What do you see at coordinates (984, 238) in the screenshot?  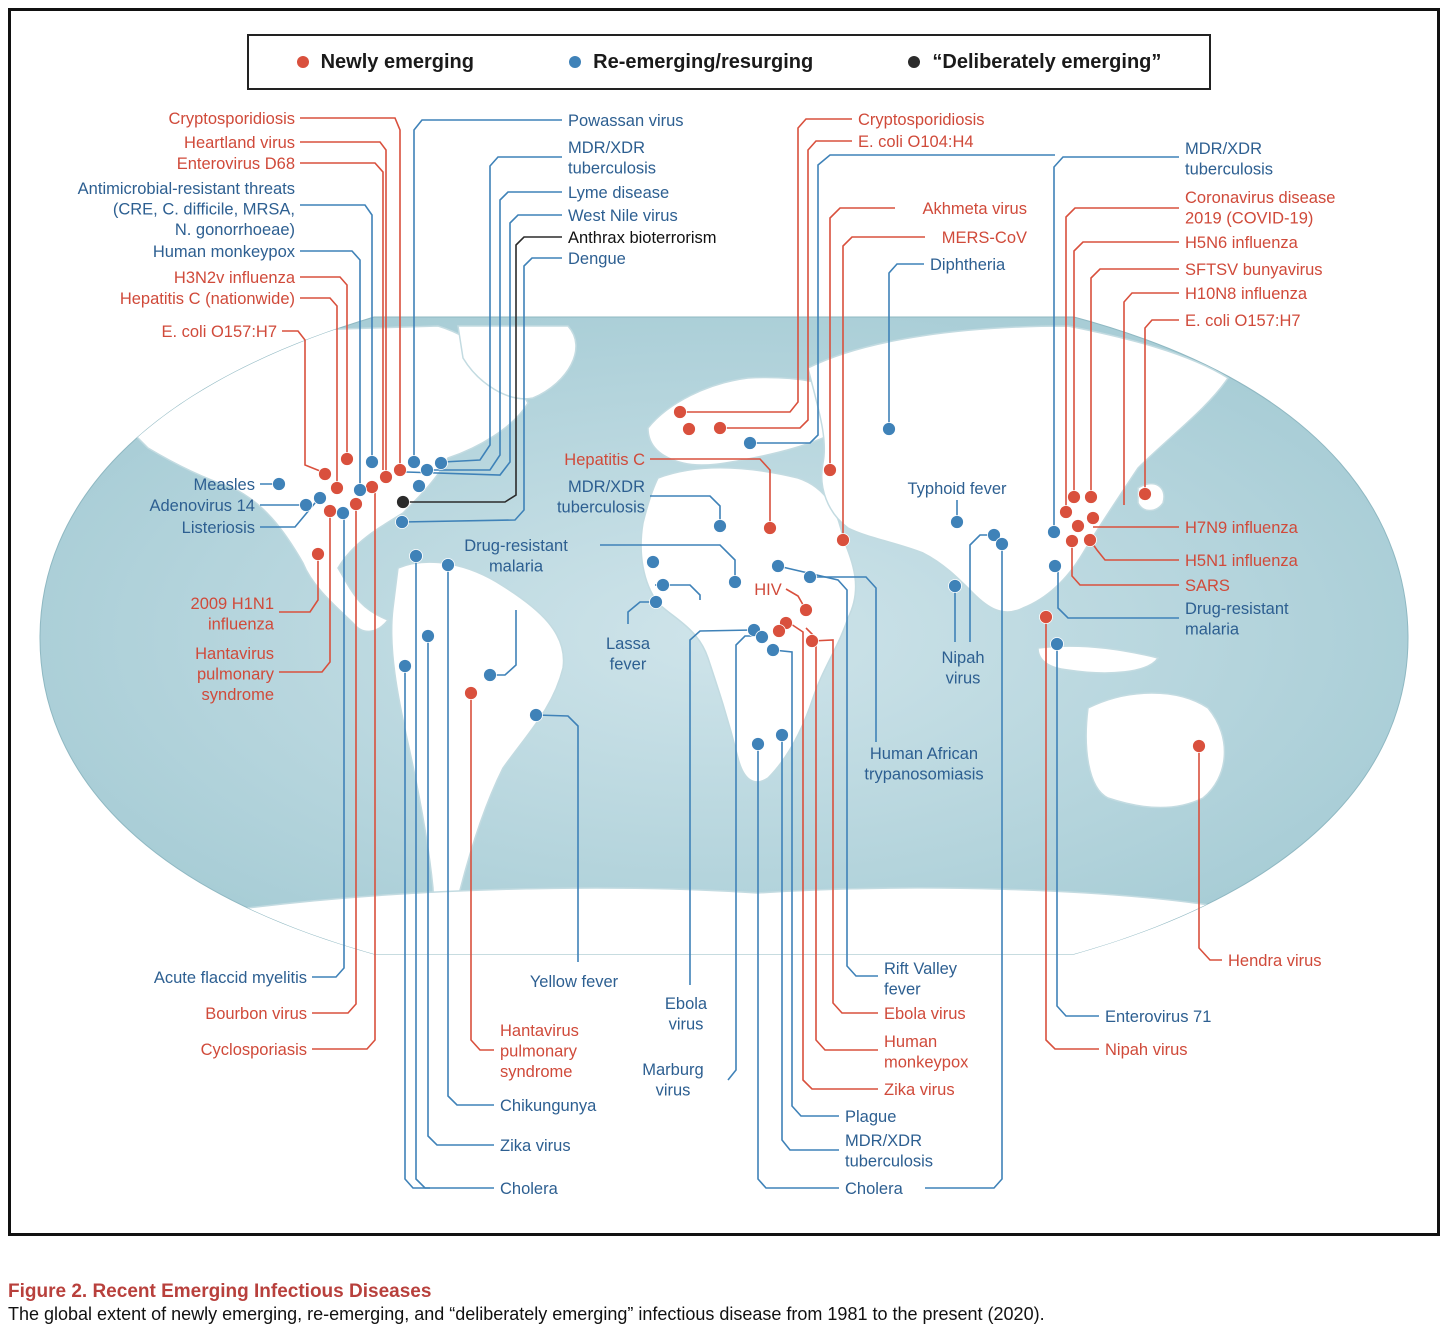 I see `label-eu-mers: MERS-CoV` at bounding box center [984, 238].